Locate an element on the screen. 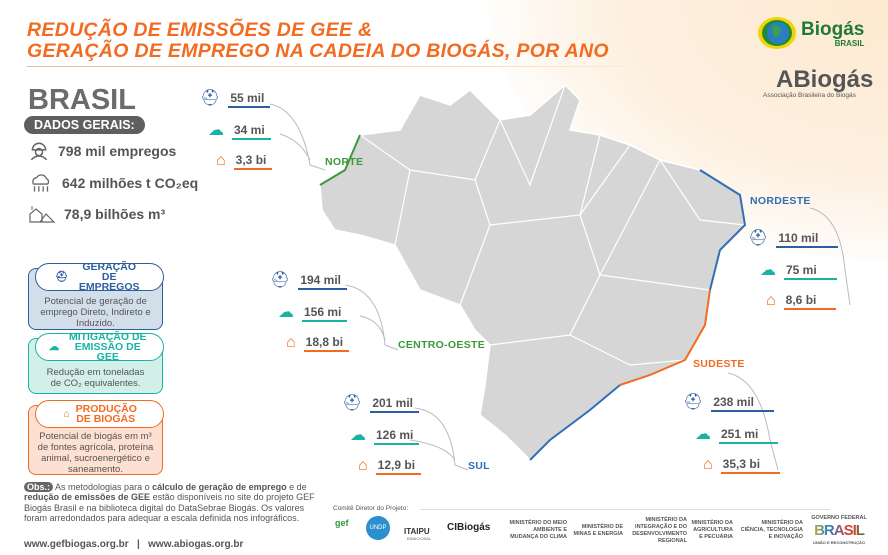 This screenshot has height=555, width=888. region-centro-oeste: ⛑ 194 mil ☁ 156 mi ⌂ 18,8 bi is located at coordinates (310, 311).